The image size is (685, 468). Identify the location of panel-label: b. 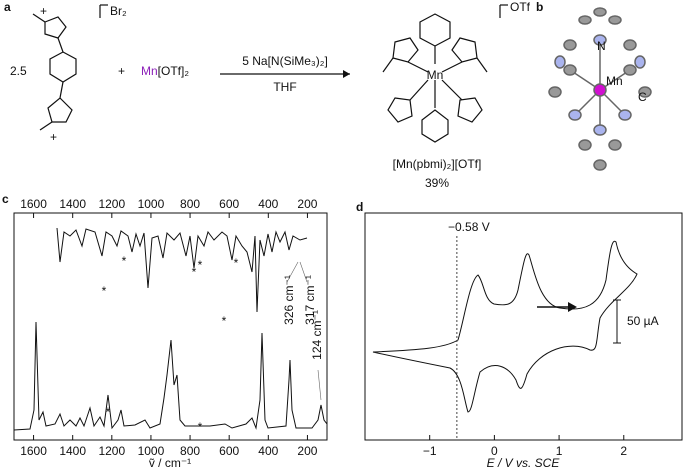
(539, 7).